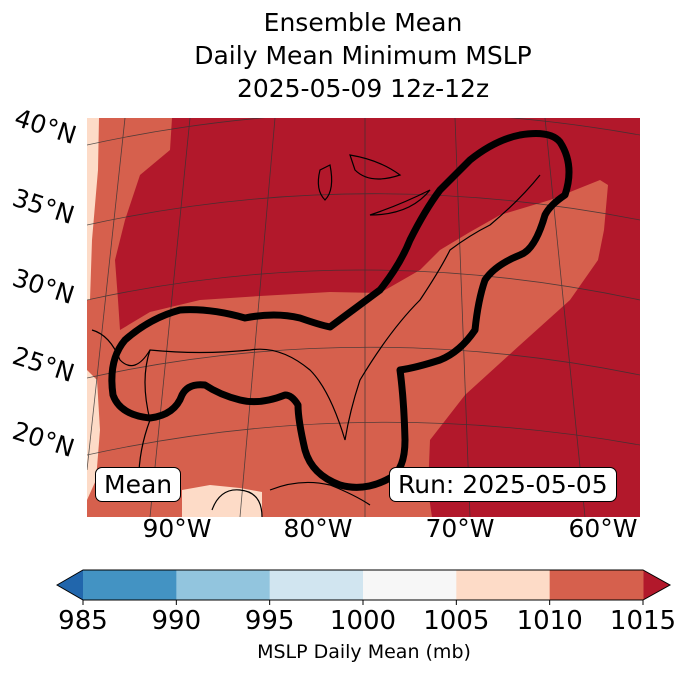  I want to click on lon-label-80w: 80°W, so click(318, 528).